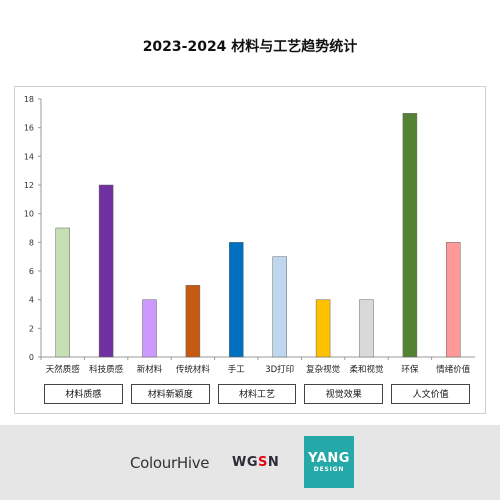 This screenshot has height=500, width=500. What do you see at coordinates (237, 369) in the screenshot?
I see `x-tick-label: 手工` at bounding box center [237, 369].